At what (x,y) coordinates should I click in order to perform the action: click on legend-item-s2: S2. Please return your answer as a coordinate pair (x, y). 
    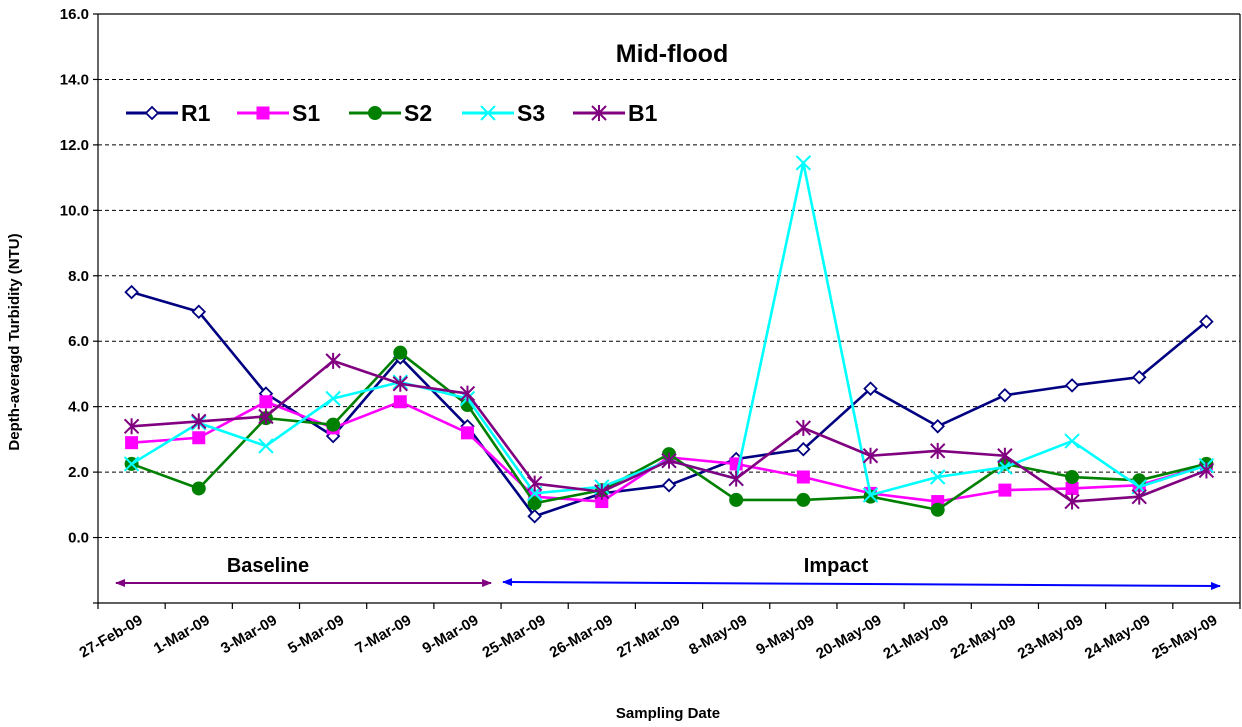
    Looking at the image, I should click on (390, 113).